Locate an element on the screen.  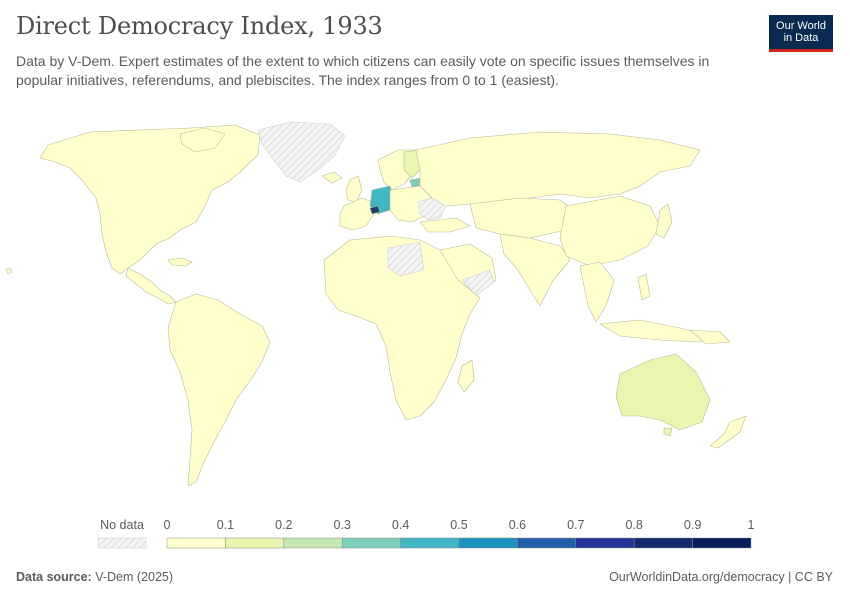
legend-tick-labels: 0 0.1 0.2 0.3 0.4 0.5 0.6 0.7 0.8 0.9 1 is located at coordinates (459, 525).